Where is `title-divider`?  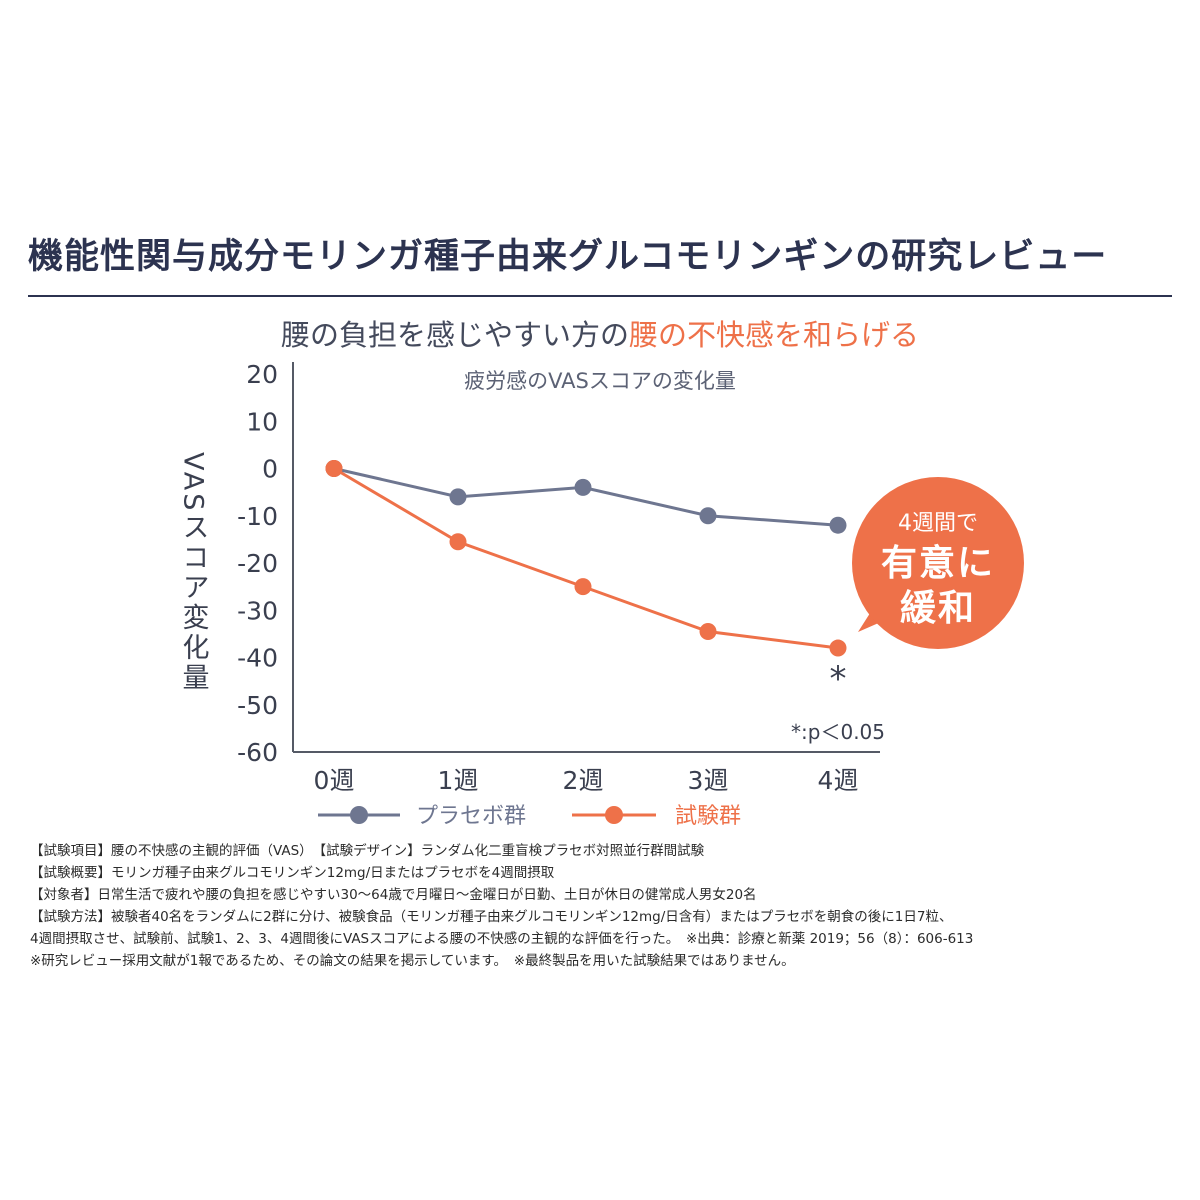
title-divider is located at coordinates (600, 296).